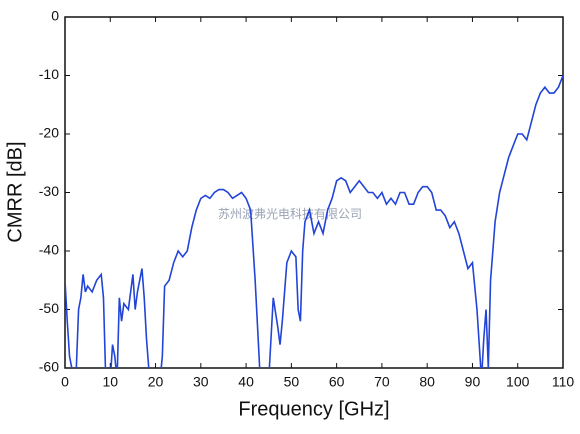 This screenshot has height=434, width=580. I want to click on x-tick-label: 40, so click(246, 382).